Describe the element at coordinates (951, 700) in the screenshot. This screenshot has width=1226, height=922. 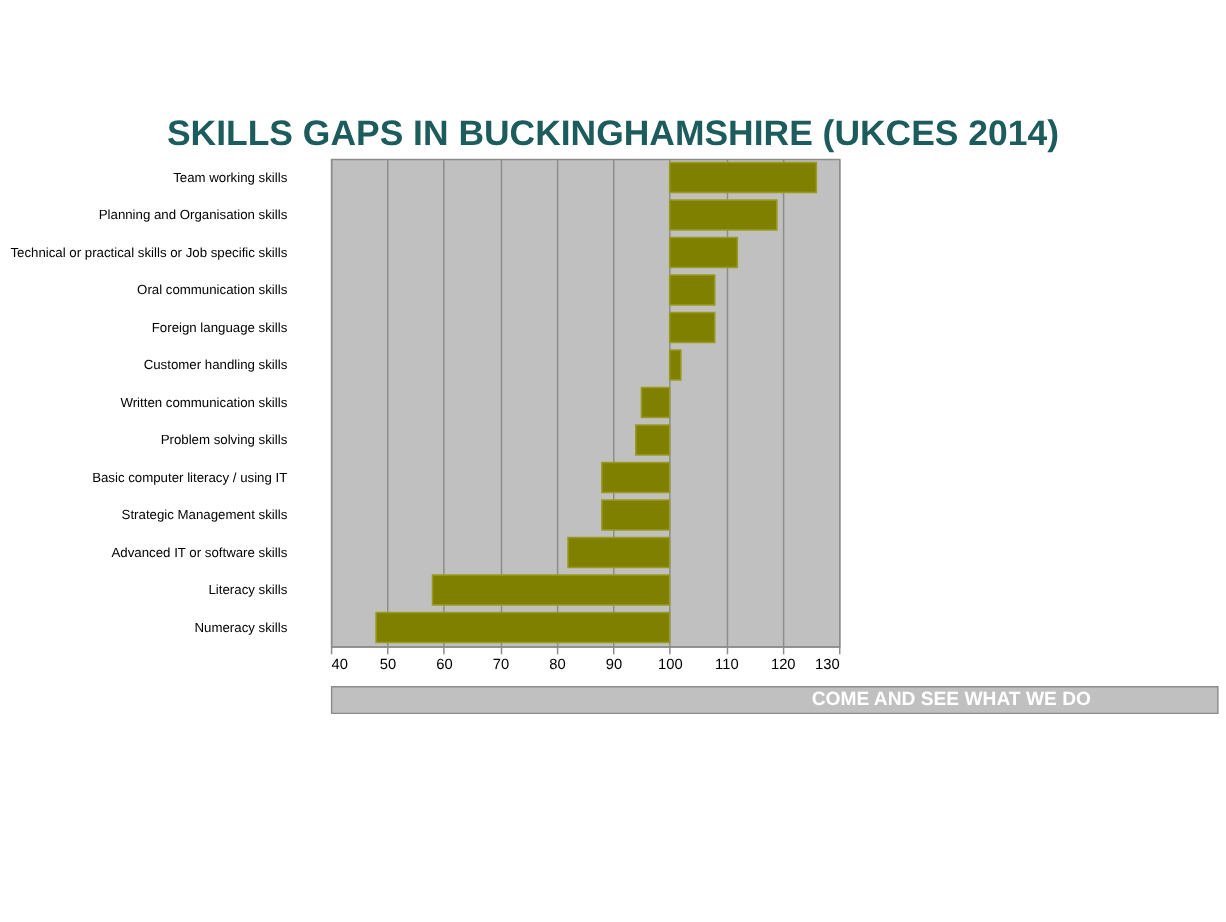
I see `text: COME AND SEE WHAT WE DO` at that location.